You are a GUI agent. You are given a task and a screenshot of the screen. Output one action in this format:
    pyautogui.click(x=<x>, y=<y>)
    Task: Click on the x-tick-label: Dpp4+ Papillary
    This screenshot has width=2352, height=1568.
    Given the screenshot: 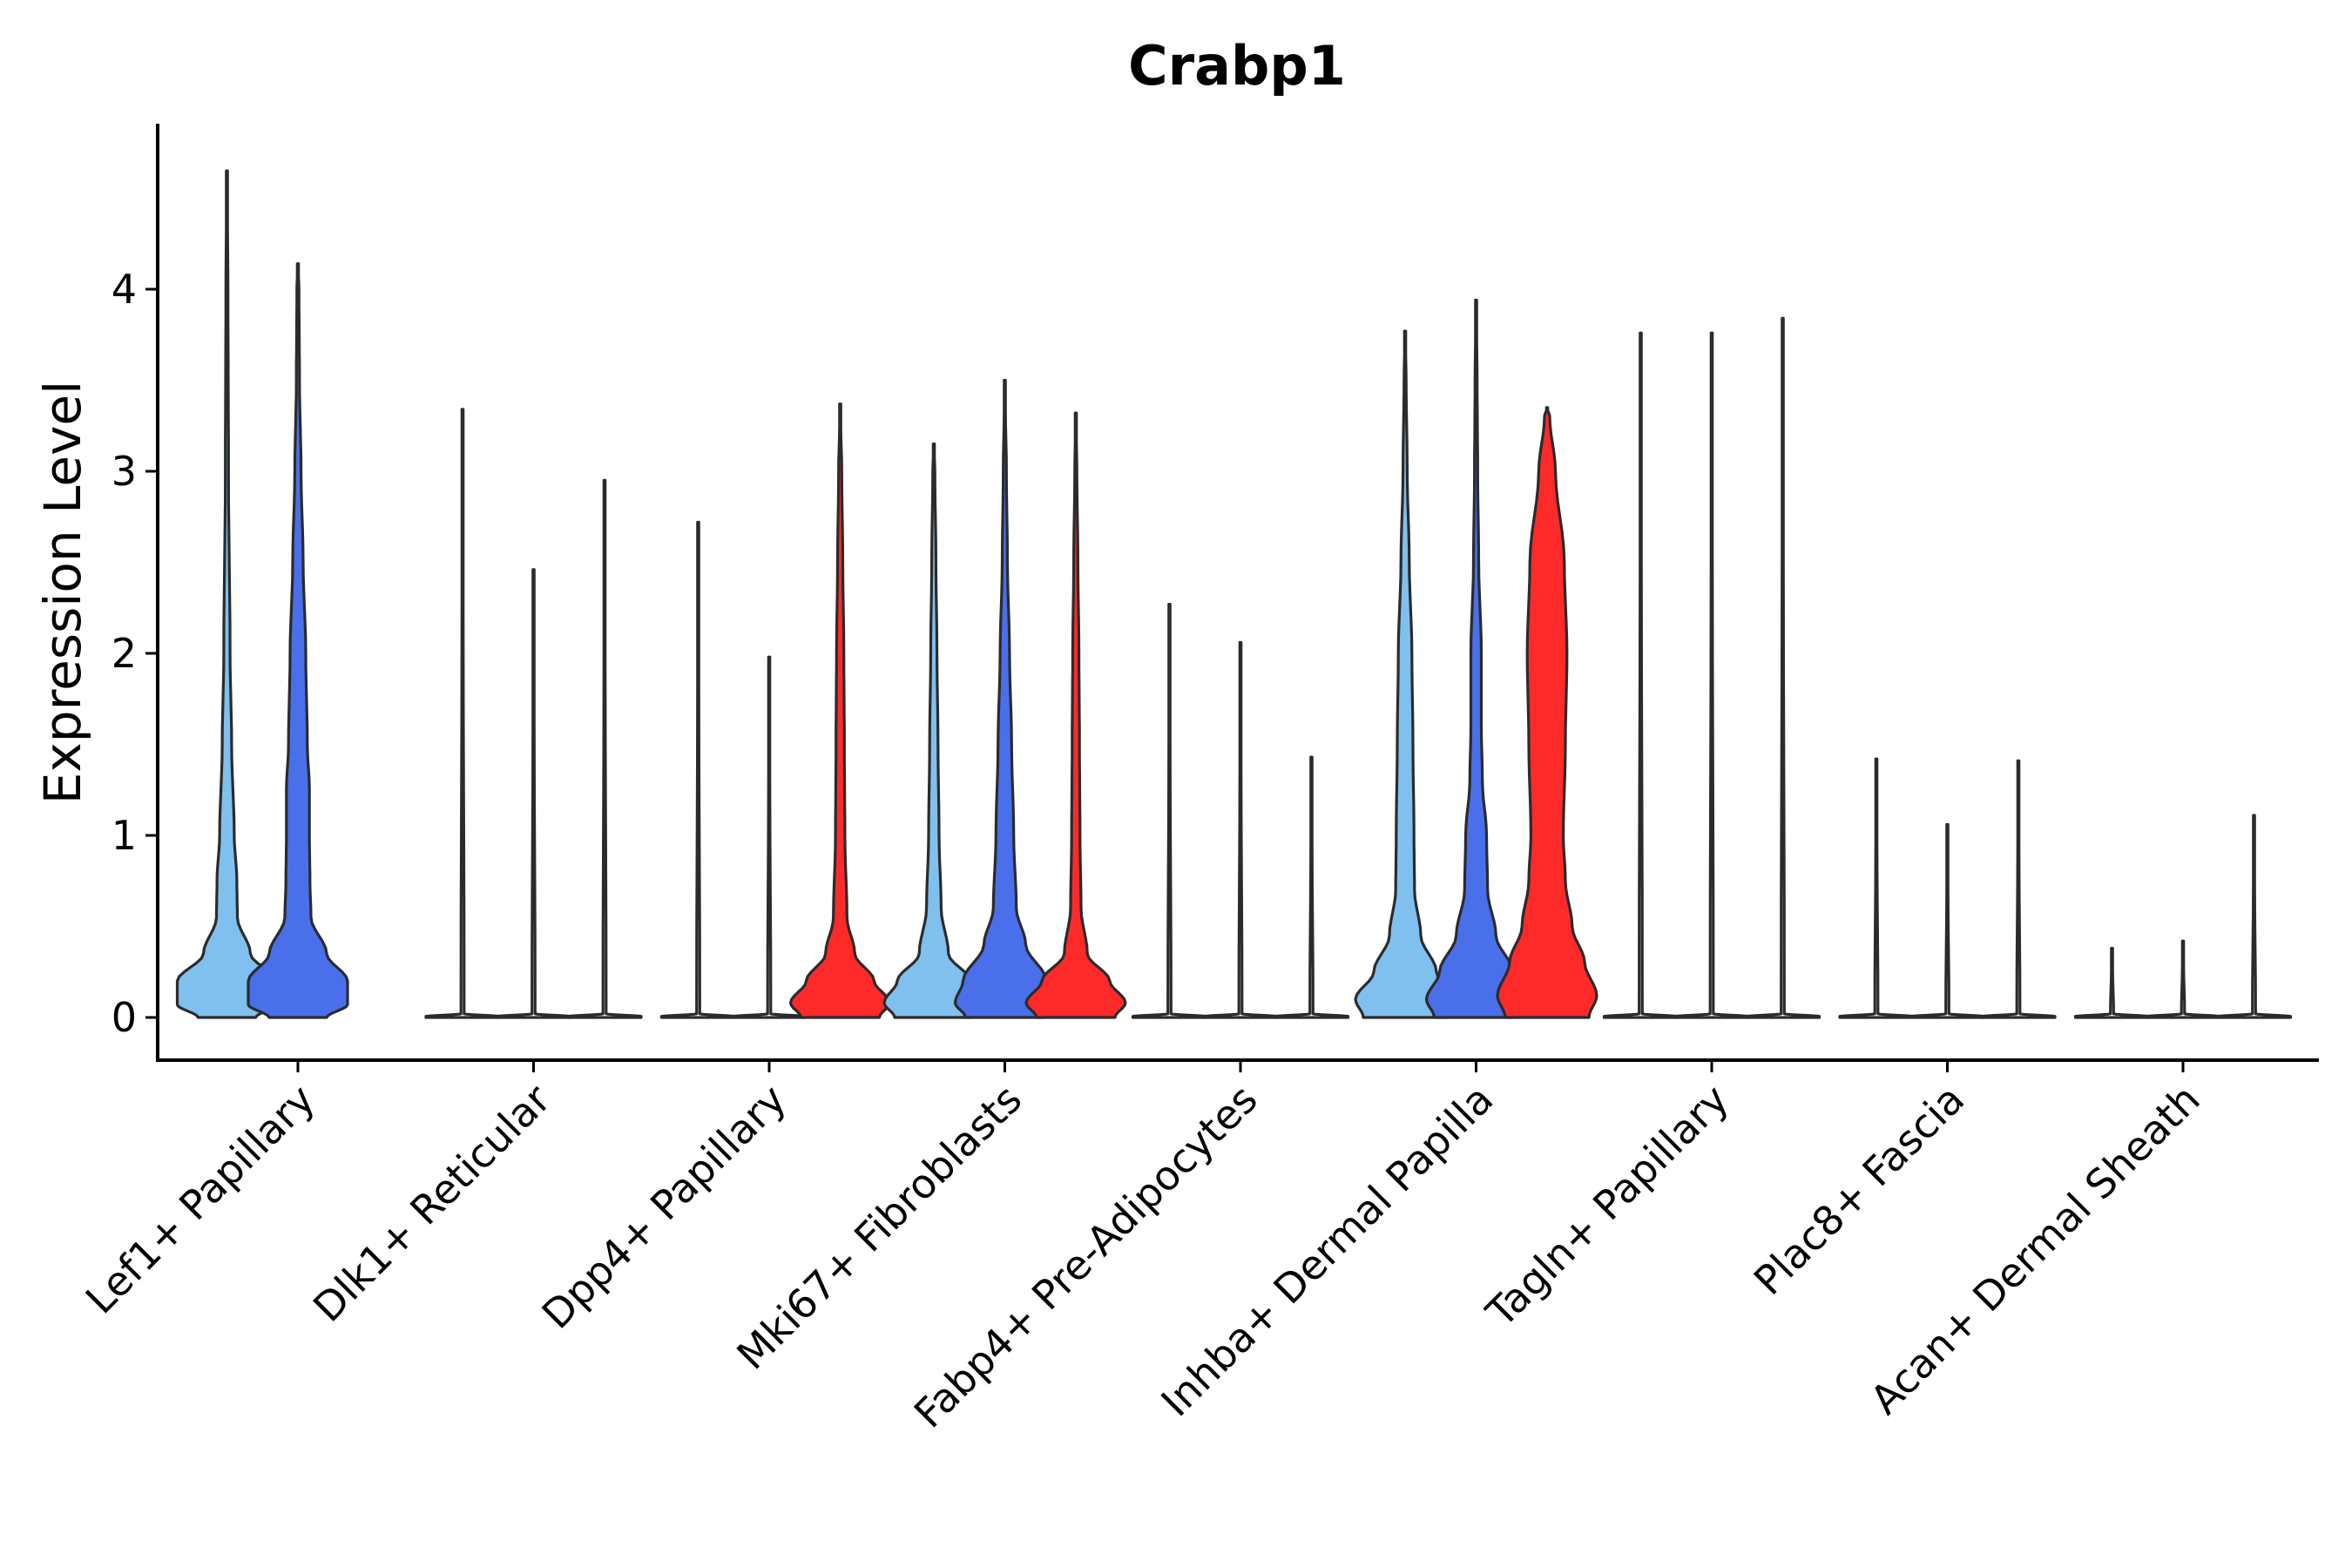 What is the action you would take?
    pyautogui.click(x=664, y=1207)
    